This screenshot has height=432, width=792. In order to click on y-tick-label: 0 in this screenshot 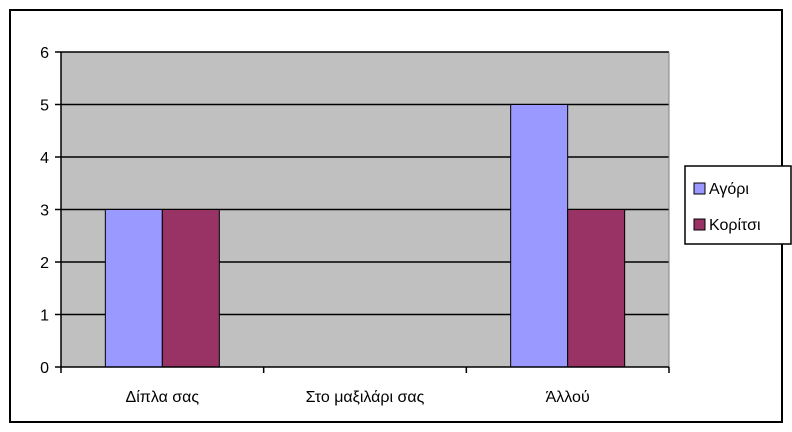, I will do `click(44, 368)`.